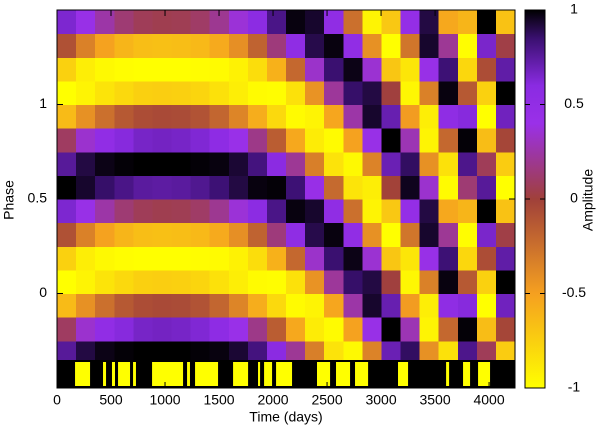 The height and width of the screenshot is (430, 600). What do you see at coordinates (43, 292) in the screenshot?
I see `y-tick-label: 0` at bounding box center [43, 292].